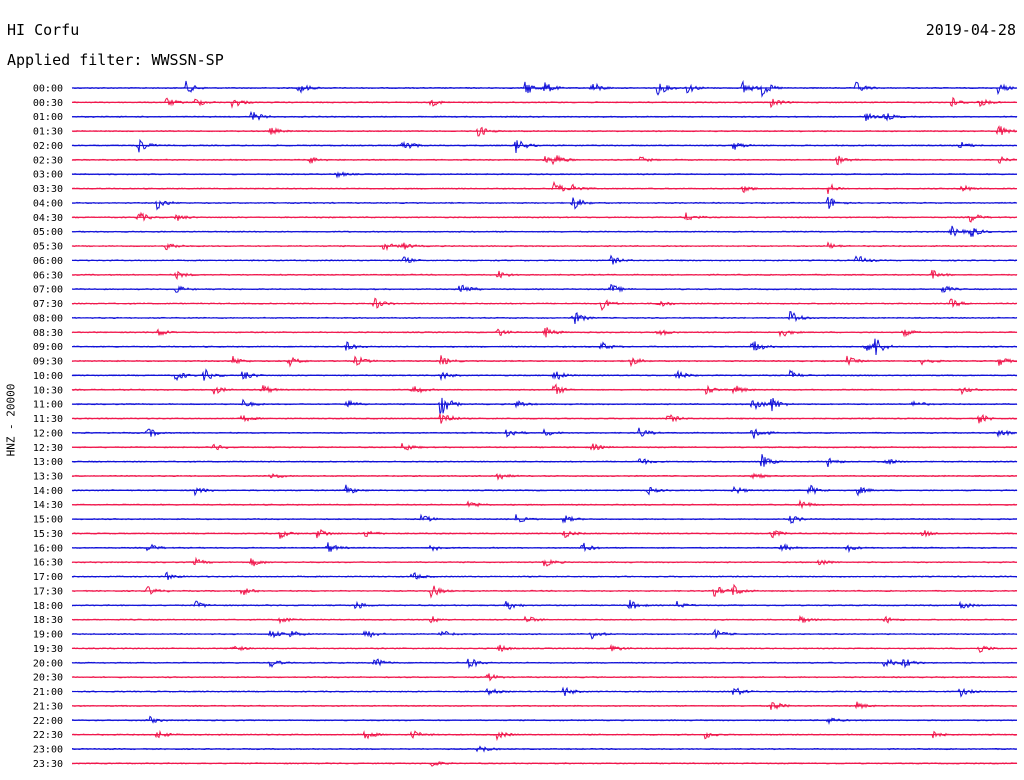 This screenshot has height=780, width=1024. I want to click on time-label: 03:30, so click(48, 189).